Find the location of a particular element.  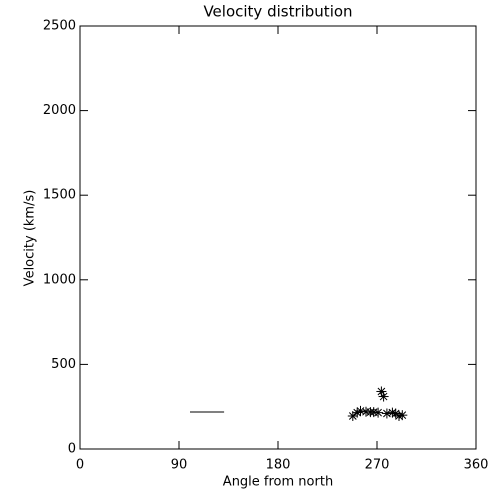

y-axis-label: Velocity (km/s) is located at coordinates (30, 238).